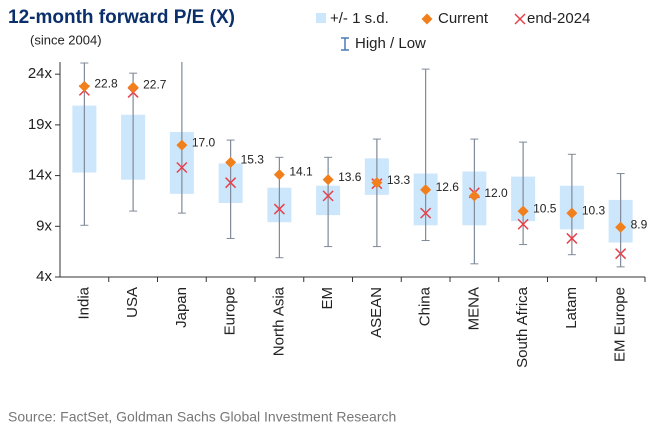 The height and width of the screenshot is (436, 667). Describe the element at coordinates (44, 276) in the screenshot. I see `y-tick-label: 4x` at that location.